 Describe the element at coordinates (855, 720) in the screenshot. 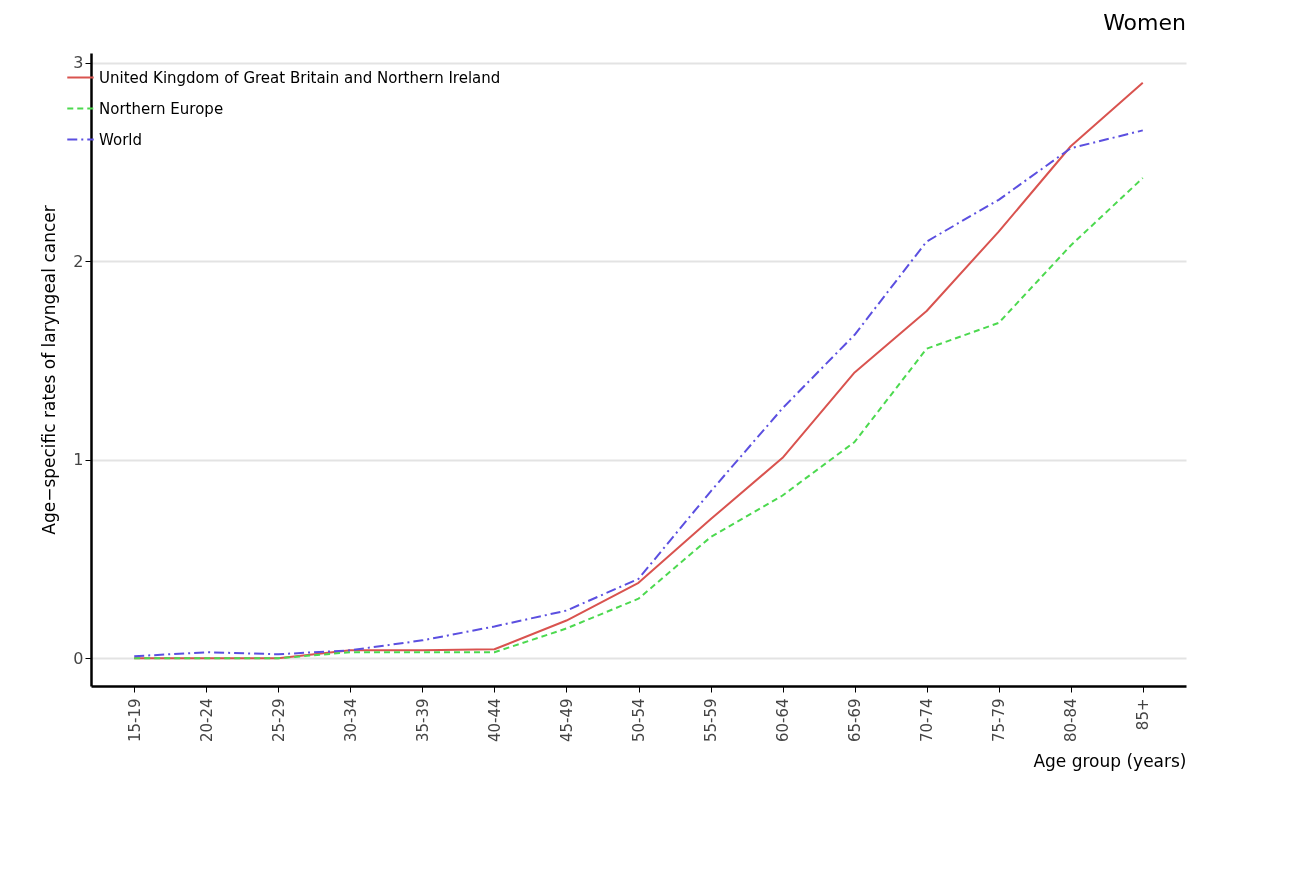

I see `x-tick-label: 65-69` at that location.